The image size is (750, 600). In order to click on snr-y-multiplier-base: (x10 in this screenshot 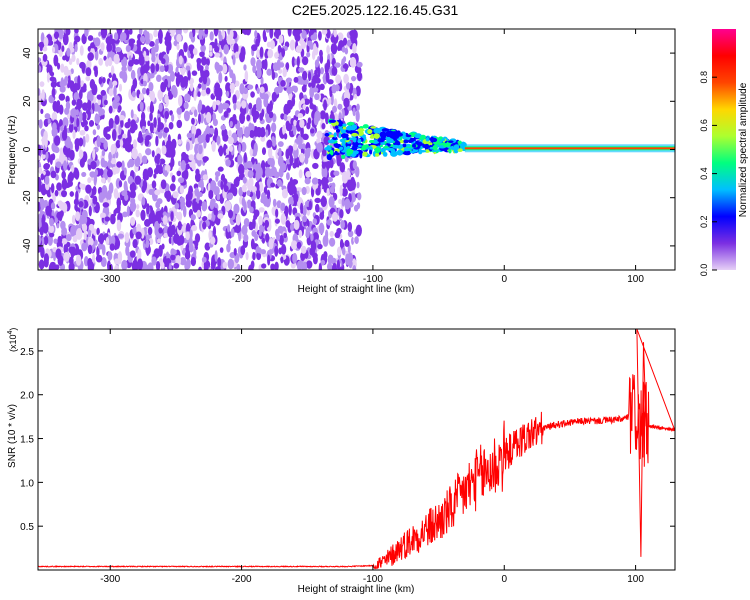, I will do `click(13, 343)`.